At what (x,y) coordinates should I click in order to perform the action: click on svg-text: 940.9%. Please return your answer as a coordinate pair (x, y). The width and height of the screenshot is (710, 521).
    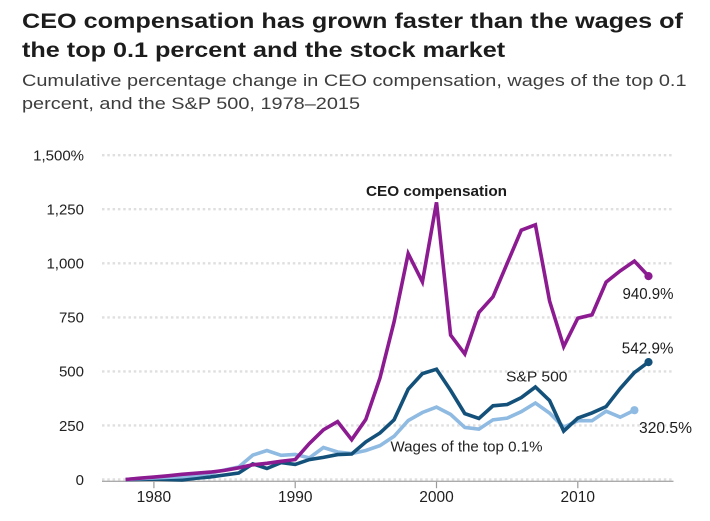
    Looking at the image, I should click on (648, 294).